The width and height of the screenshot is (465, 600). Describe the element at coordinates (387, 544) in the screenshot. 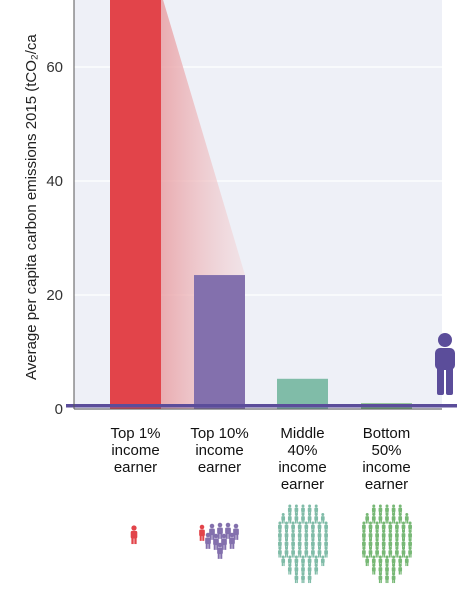

I see `bottom50-crowd-icon` at that location.